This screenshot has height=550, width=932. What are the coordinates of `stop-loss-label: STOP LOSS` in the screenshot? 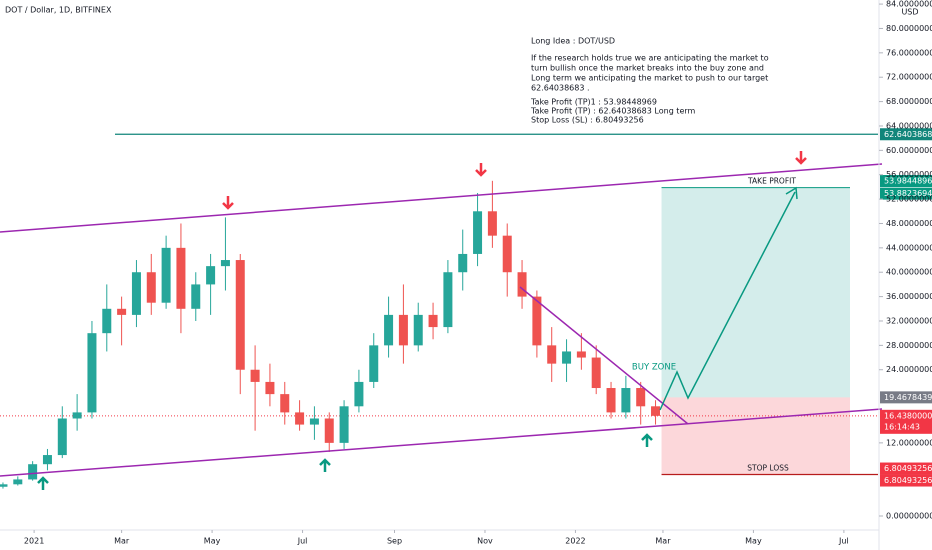 It's located at (768, 468).